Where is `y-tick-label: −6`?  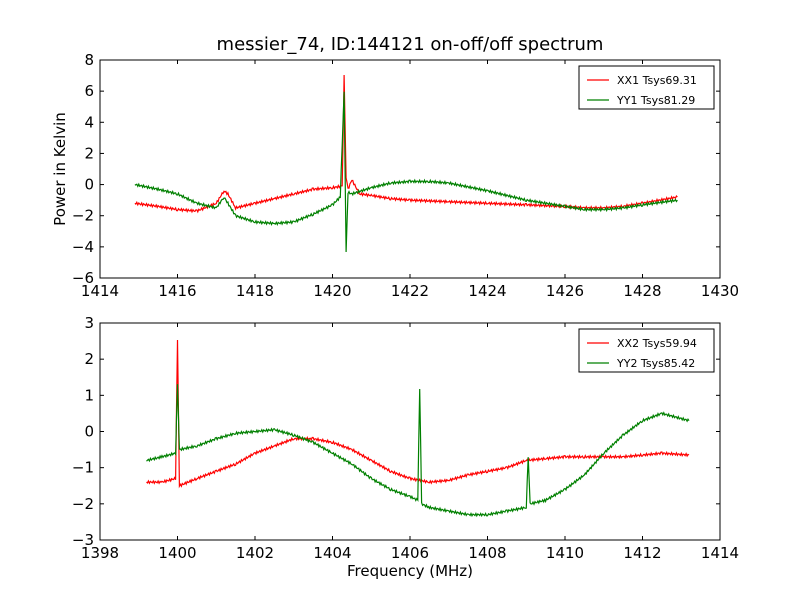
y-tick-label: −6 is located at coordinates (83, 278).